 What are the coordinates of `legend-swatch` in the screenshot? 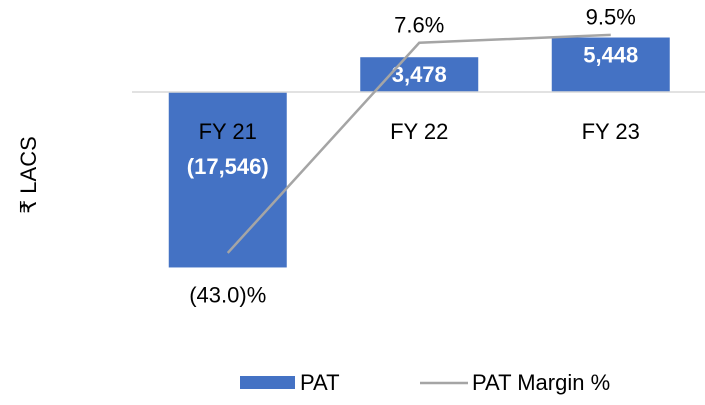 It's located at (267, 382).